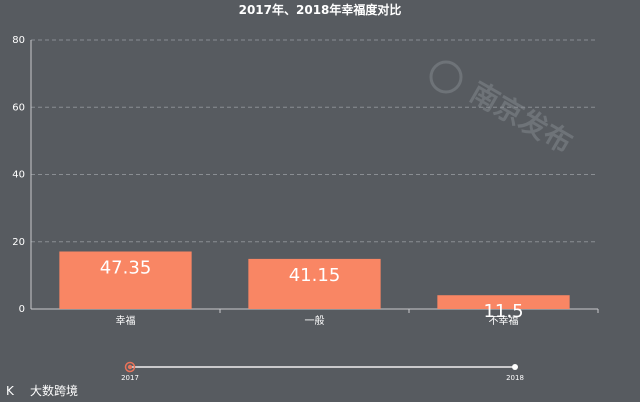 This screenshot has height=402, width=640. What do you see at coordinates (18, 175) in the screenshot?
I see `y-tick-label: 40` at bounding box center [18, 175].